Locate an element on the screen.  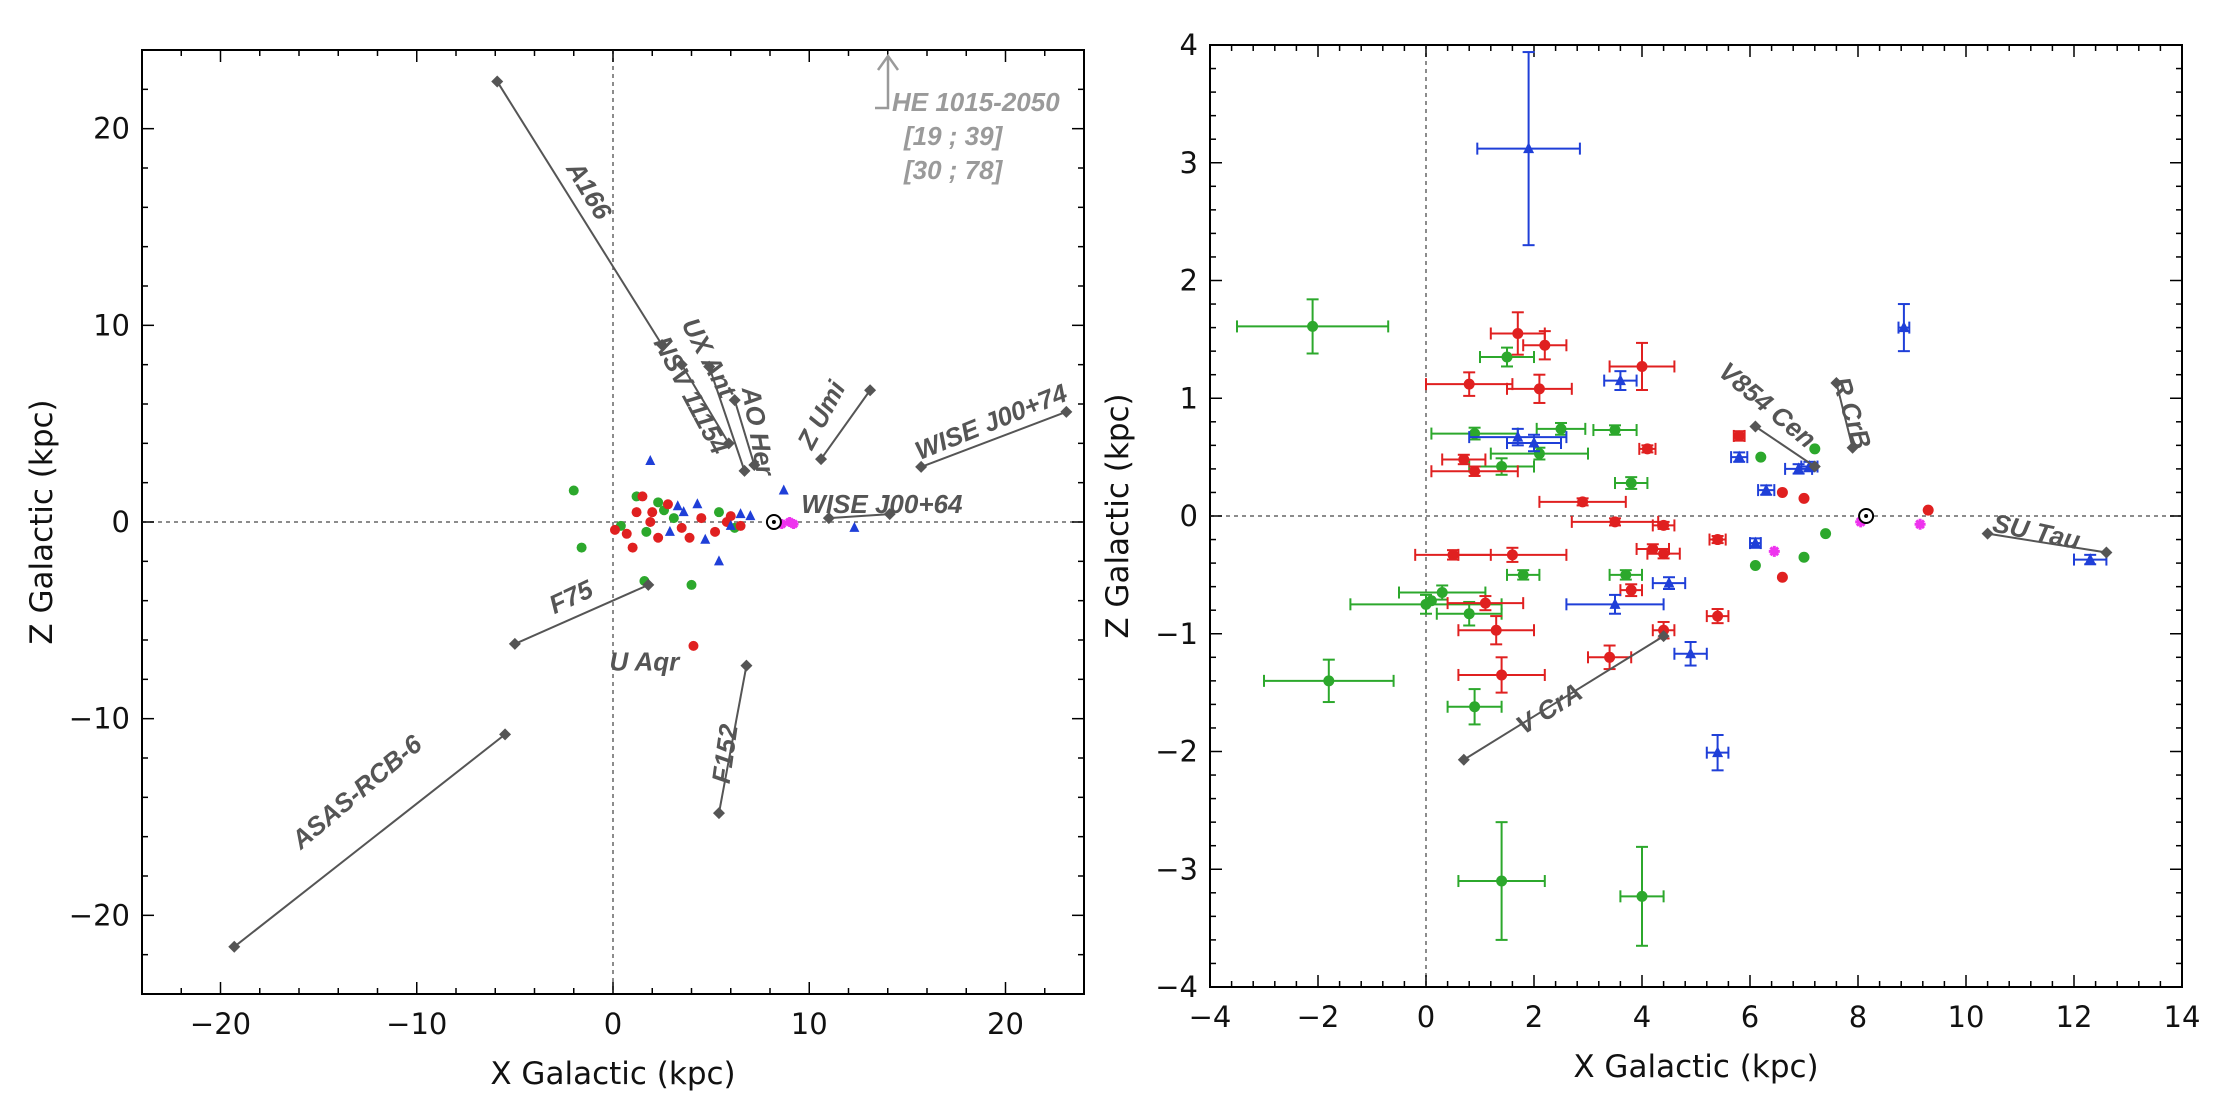
right-x-tick-label: 0 is located at coordinates (1426, 1017).